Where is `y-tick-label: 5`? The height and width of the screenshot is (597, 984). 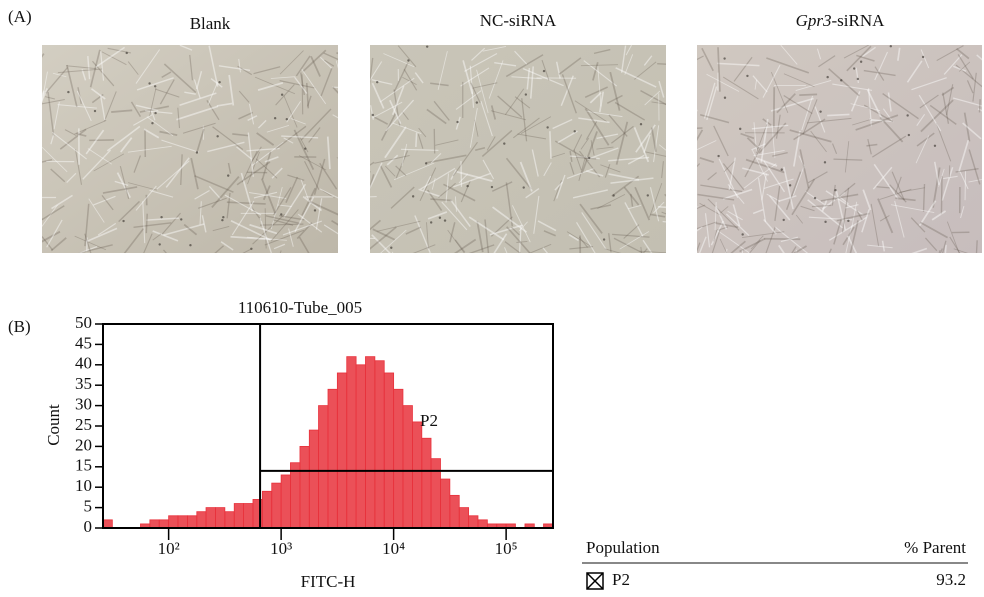
y-tick-label: 5 is located at coordinates (88, 506).